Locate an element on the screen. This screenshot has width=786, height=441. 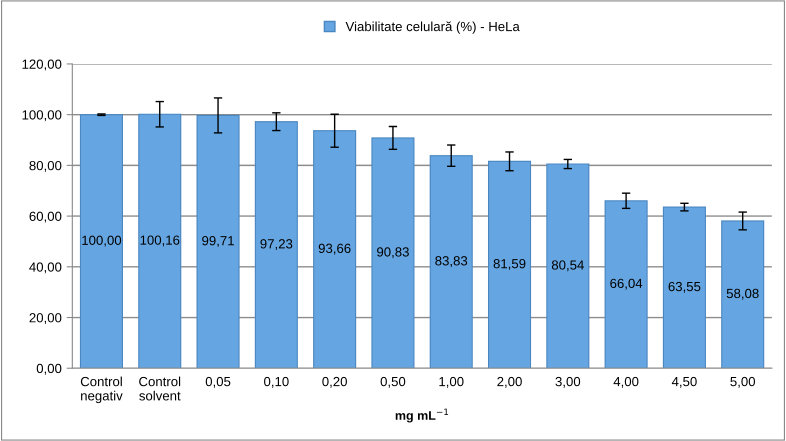
x-tick-label: Control negativ is located at coordinates (101, 390).